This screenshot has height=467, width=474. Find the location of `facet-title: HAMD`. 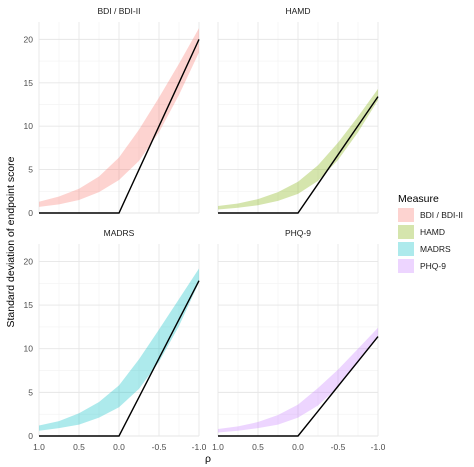

facet-title: HAMD is located at coordinates (297, 11).